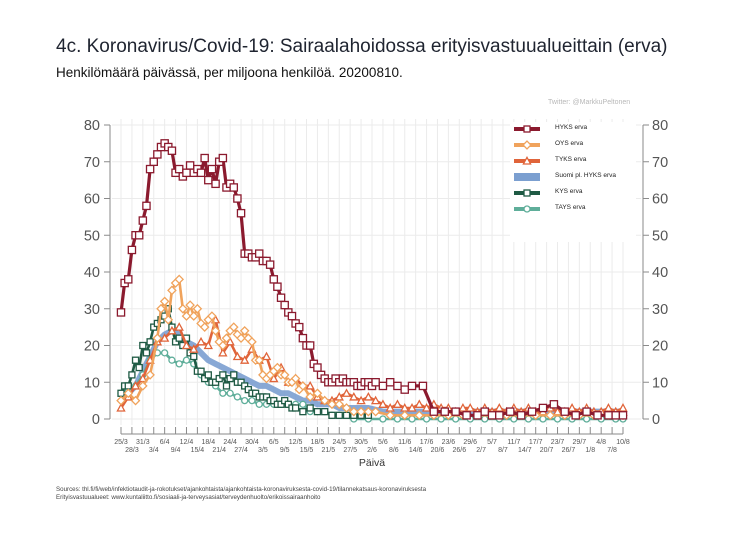 The width and height of the screenshot is (739, 534). What do you see at coordinates (525, 450) in the screenshot?
I see `x-tick-label: 14/7` at bounding box center [525, 450].